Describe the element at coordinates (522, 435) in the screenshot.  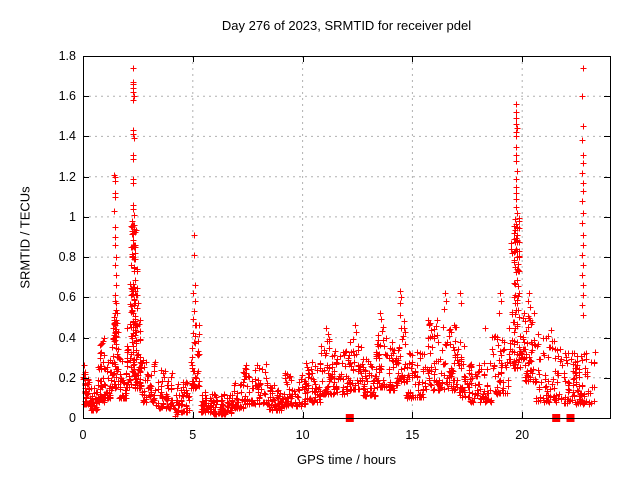
I see `x-tick-label: 20` at that location.